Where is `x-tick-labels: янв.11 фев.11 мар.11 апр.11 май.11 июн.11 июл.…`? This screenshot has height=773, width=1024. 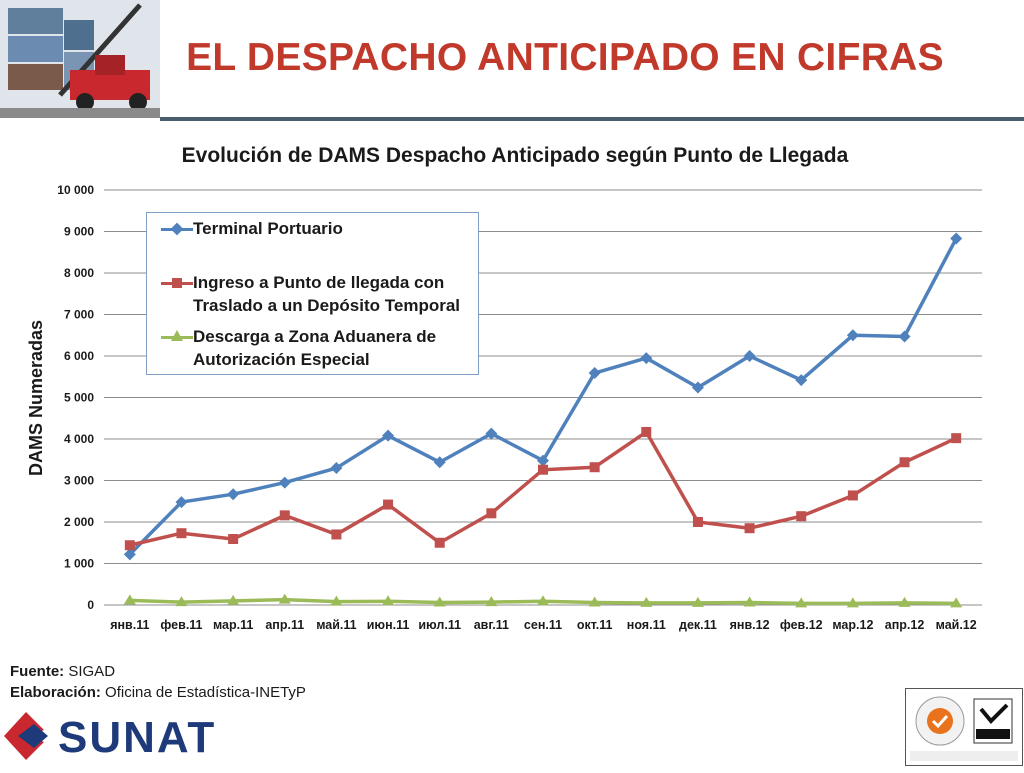 x-tick-labels: янв.11 фев.11 мар.11 апр.11 май.11 июн.11 июл.… is located at coordinates (543, 625).